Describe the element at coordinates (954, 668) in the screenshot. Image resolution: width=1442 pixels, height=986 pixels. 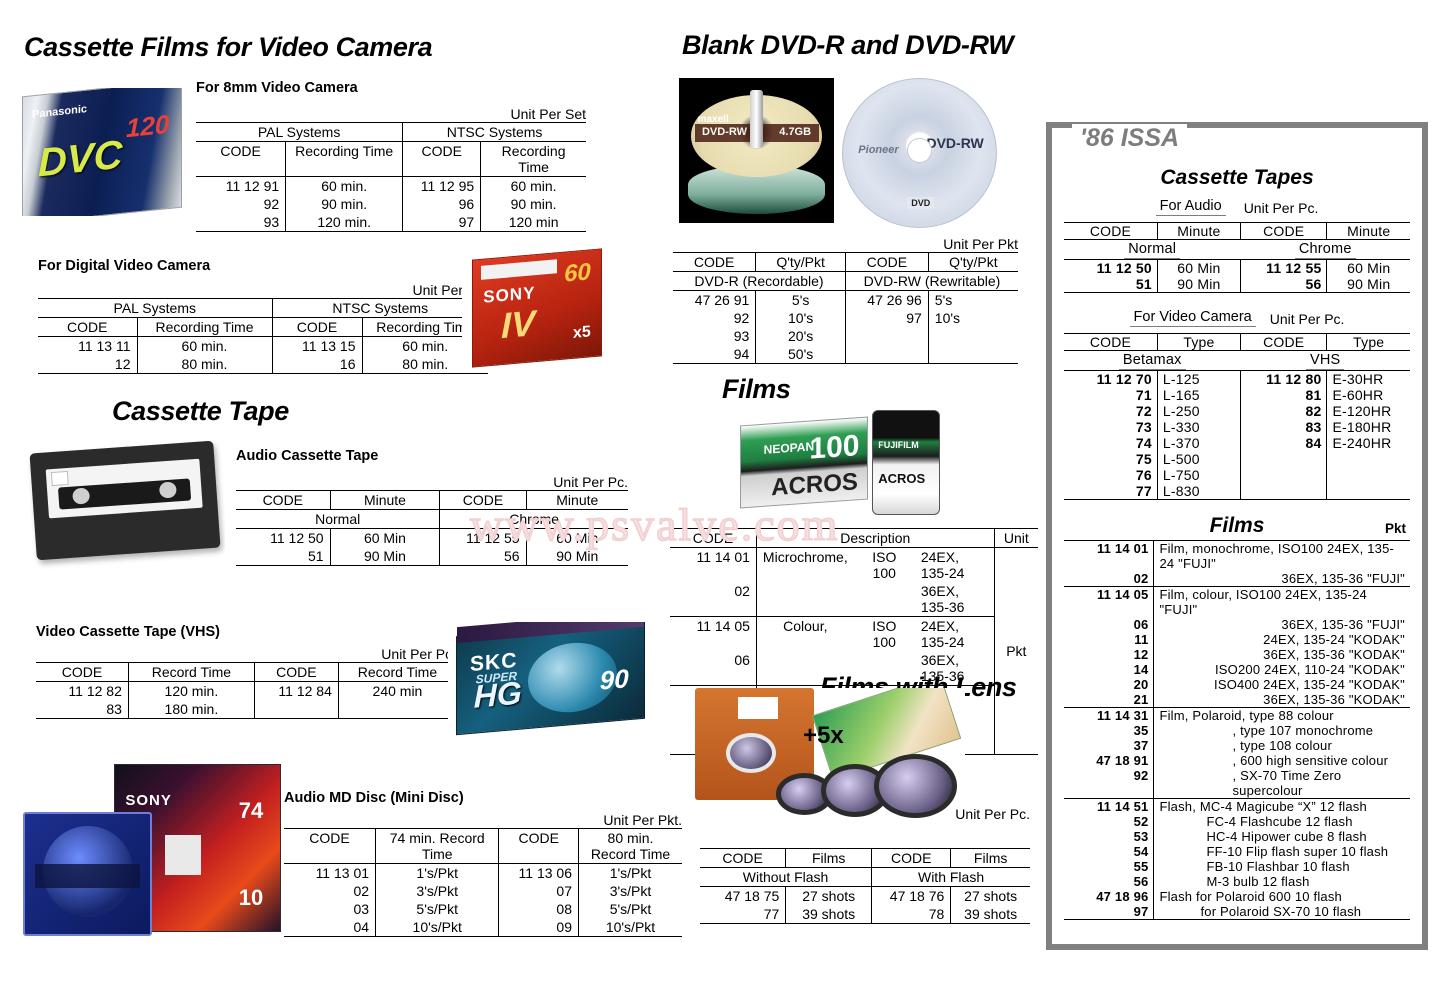
I see `cell-desc-format: 36EX, 135-36` at that location.